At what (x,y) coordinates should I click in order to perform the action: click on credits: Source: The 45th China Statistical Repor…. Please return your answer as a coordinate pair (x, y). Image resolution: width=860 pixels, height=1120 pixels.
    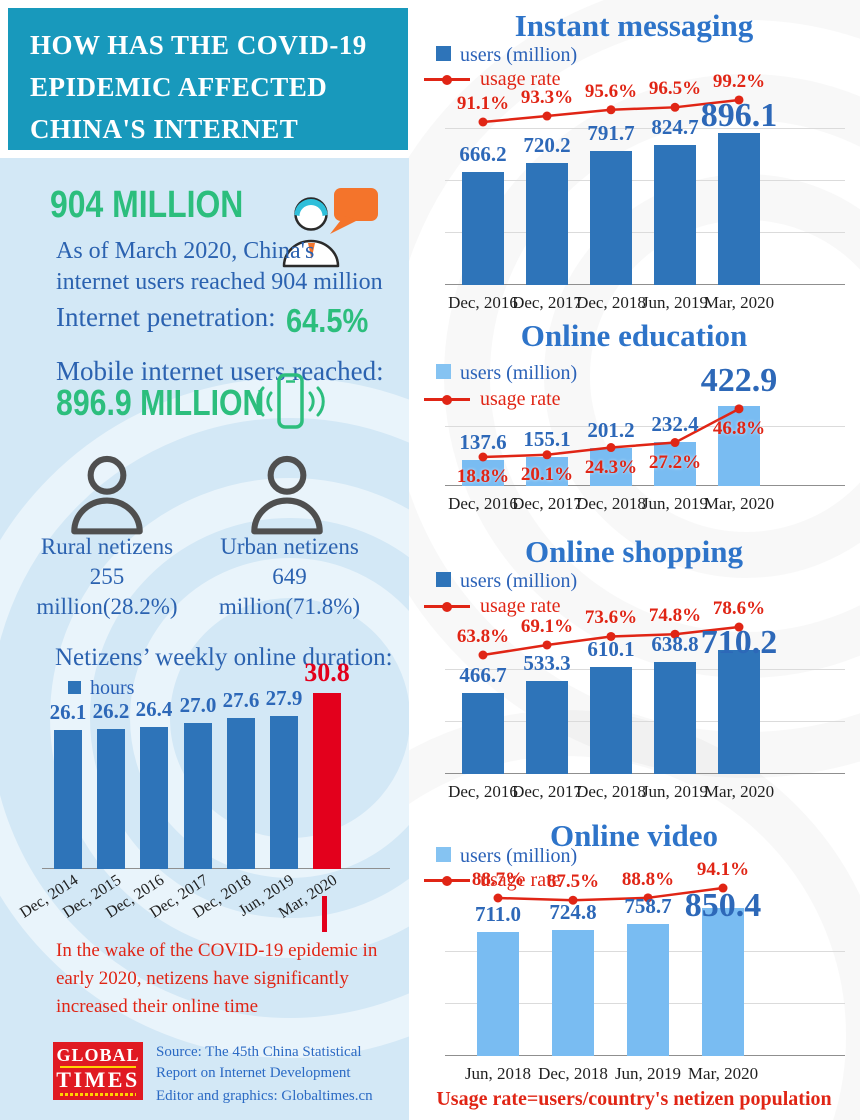
    Looking at the image, I should click on (276, 1074).